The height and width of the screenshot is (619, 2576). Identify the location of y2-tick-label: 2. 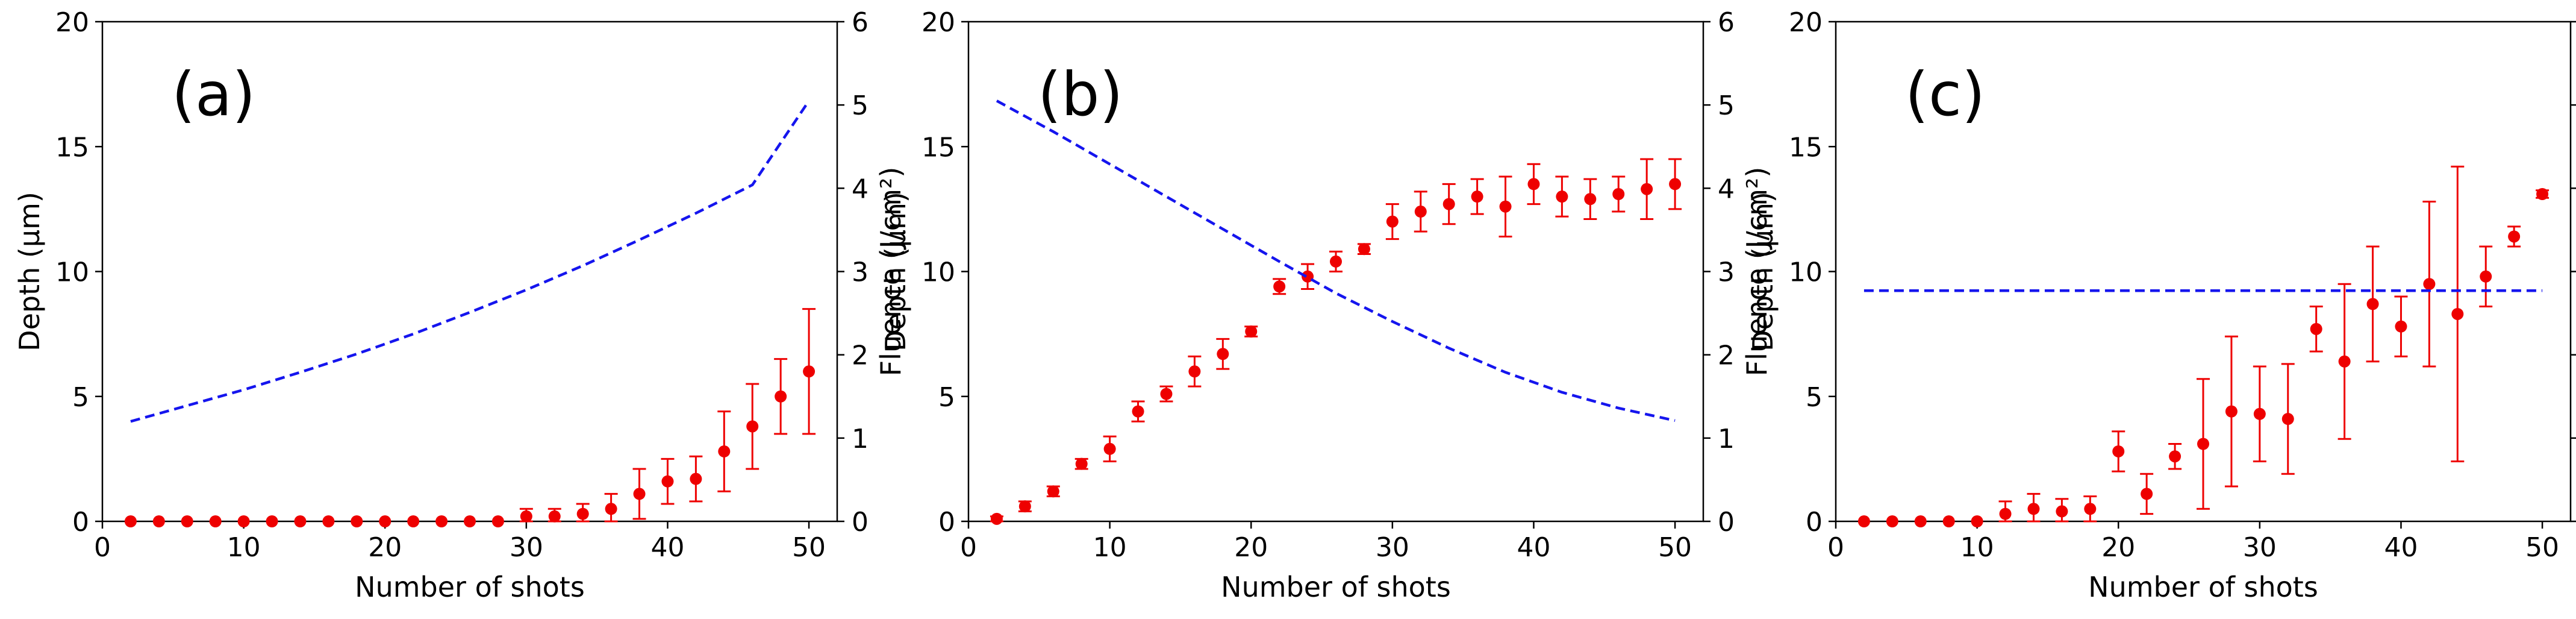
(1726, 356).